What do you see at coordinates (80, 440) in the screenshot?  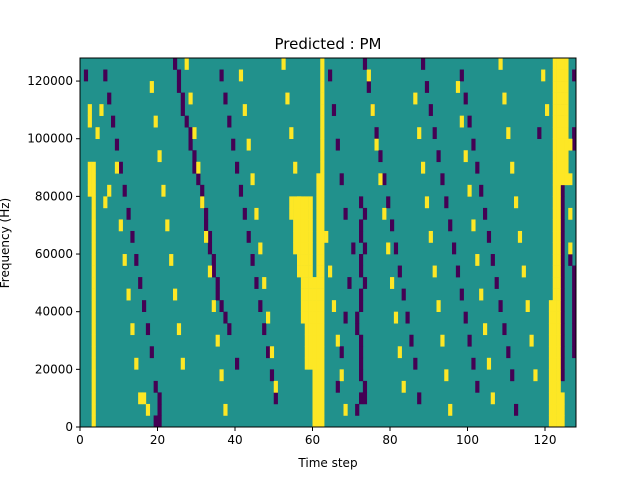 I see `x-tick-label: 0` at bounding box center [80, 440].